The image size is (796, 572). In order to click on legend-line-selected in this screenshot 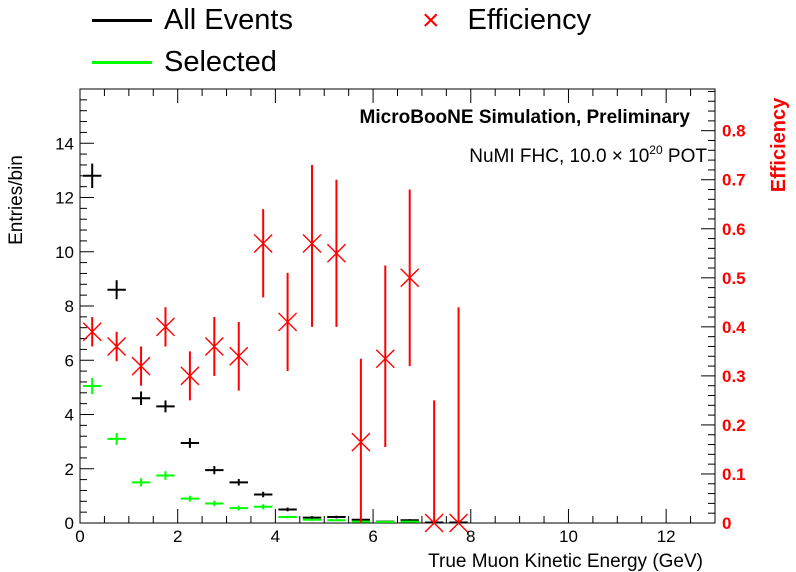, I will do `click(122, 62)`.